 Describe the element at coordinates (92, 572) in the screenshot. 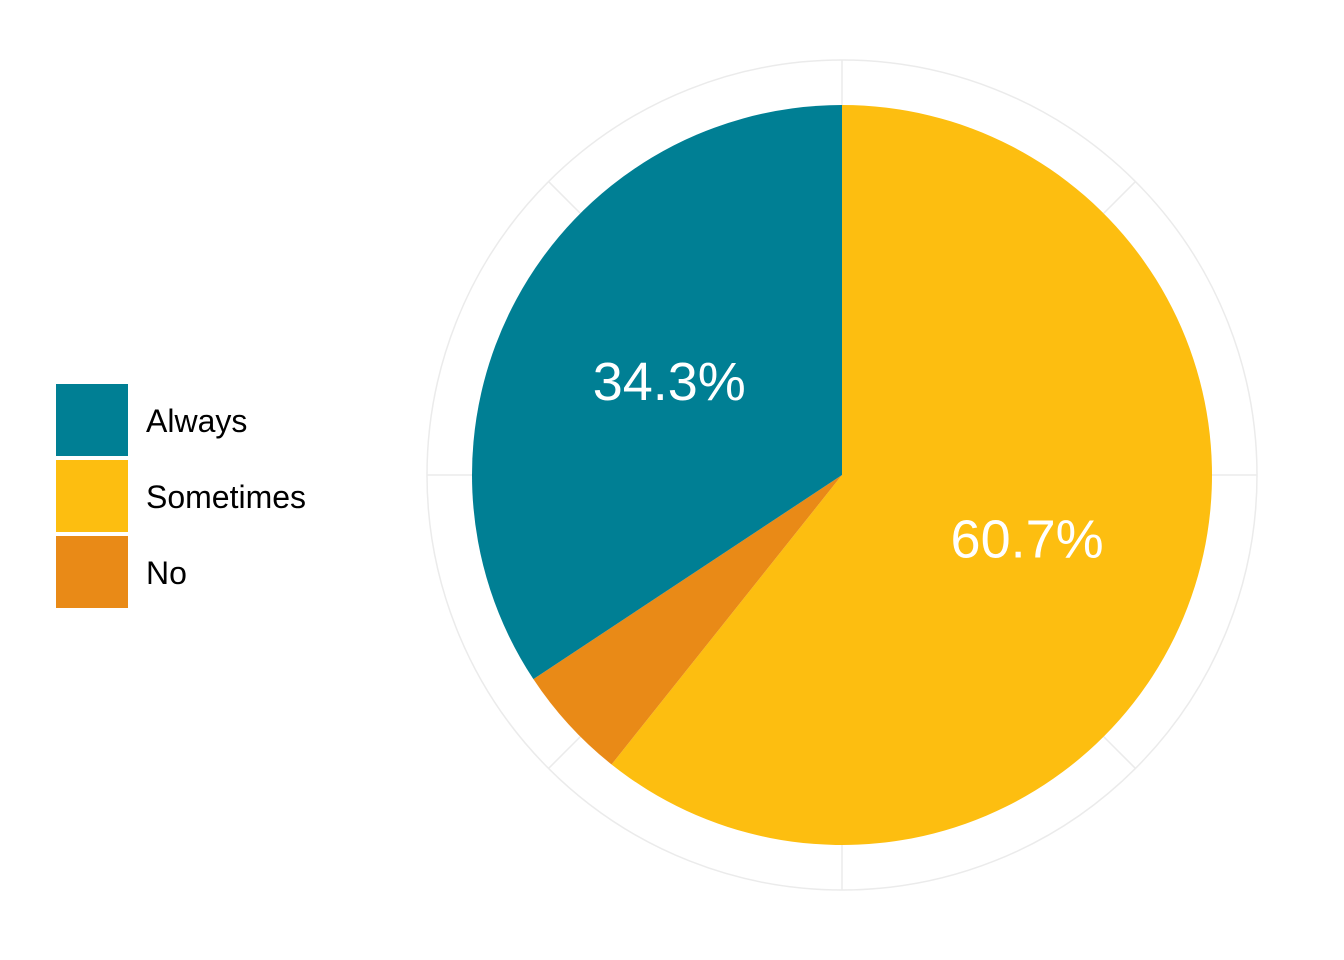

I see `legend-key-no` at that location.